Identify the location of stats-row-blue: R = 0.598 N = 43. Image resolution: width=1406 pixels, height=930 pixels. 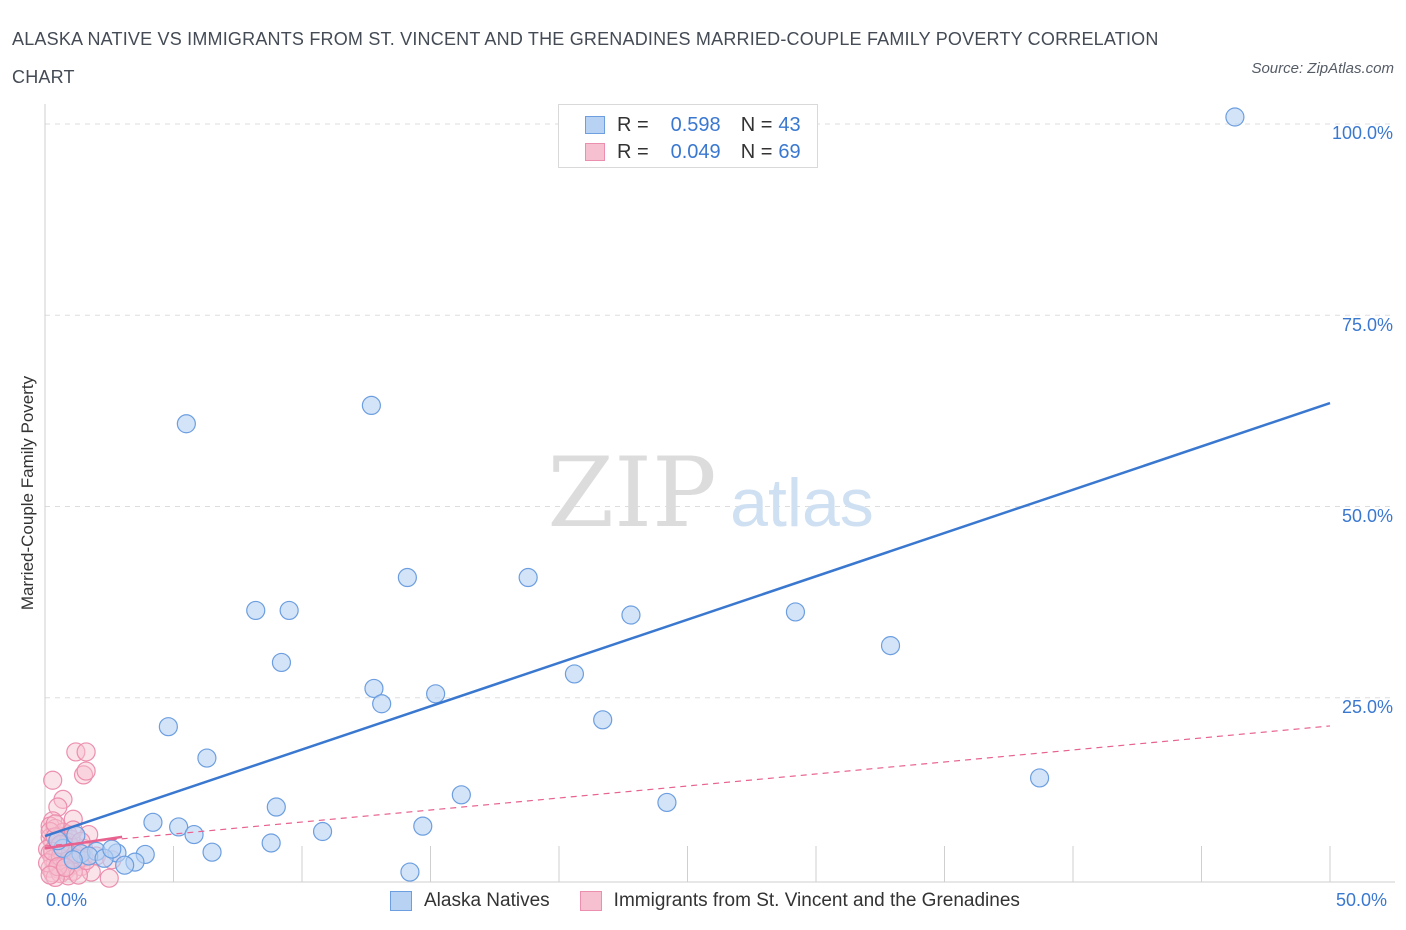
(693, 125).